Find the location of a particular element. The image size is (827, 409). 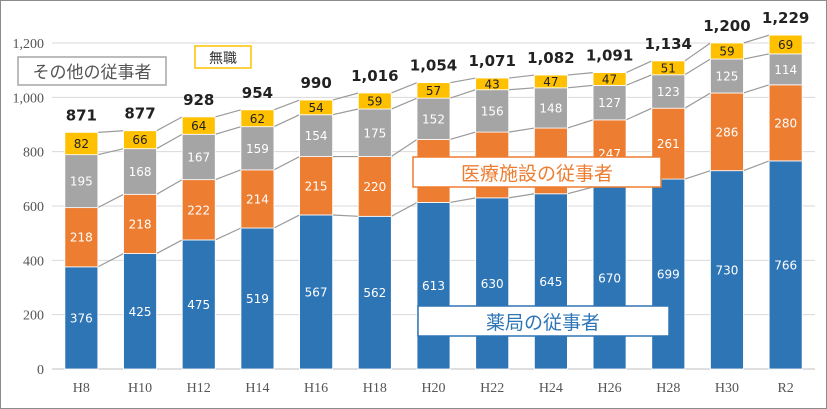

callout-other-label: その他の従事者 is located at coordinates (92, 73).